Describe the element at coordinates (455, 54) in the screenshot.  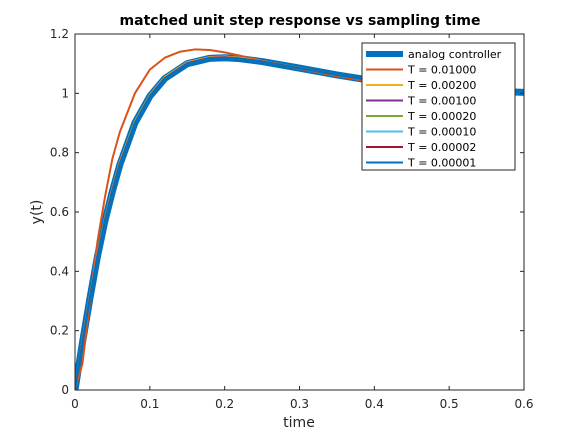
I see `legend-label: analog controller` at that location.